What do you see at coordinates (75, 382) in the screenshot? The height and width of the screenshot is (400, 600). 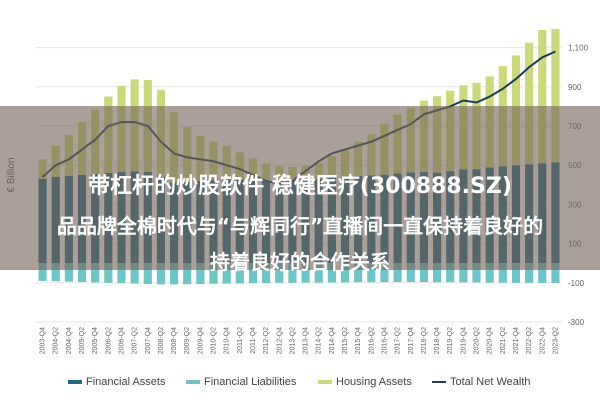 I see `legend-swatch-financial-assets` at bounding box center [75, 382].